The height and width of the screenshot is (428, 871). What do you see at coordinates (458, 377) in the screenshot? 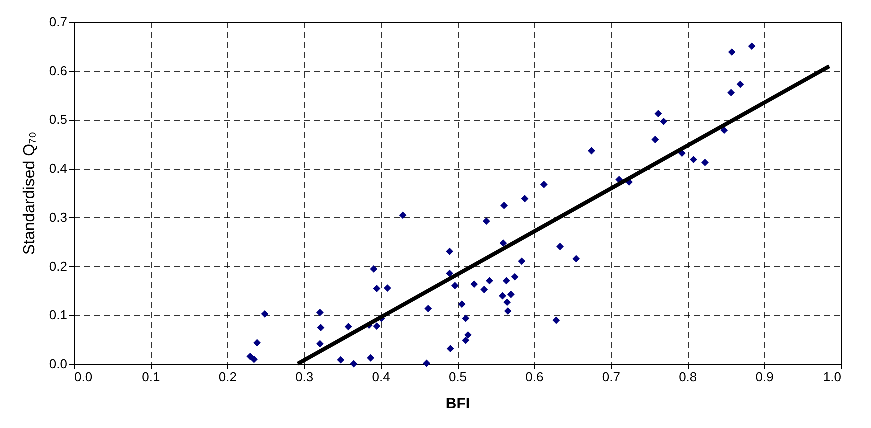
I see `x-tick-label: 0.5` at bounding box center [458, 377].